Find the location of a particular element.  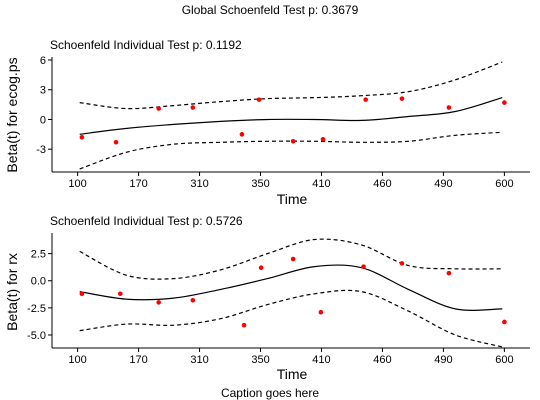

series-upper-band is located at coordinates (291, 85).